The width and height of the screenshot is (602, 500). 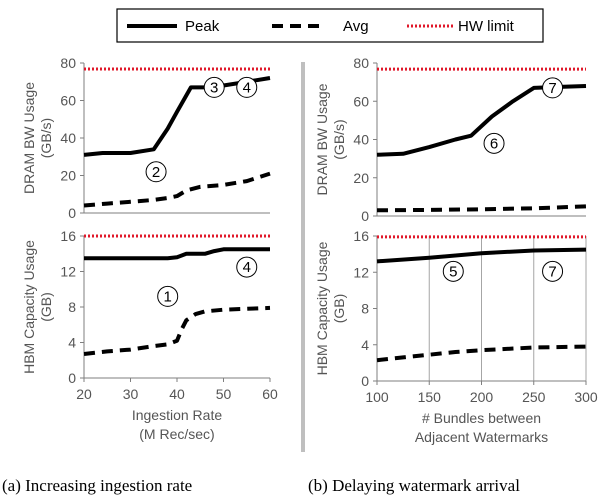 What do you see at coordinates (176, 434) in the screenshot?
I see `x-axis-unit: (M Rec/sec)` at bounding box center [176, 434].